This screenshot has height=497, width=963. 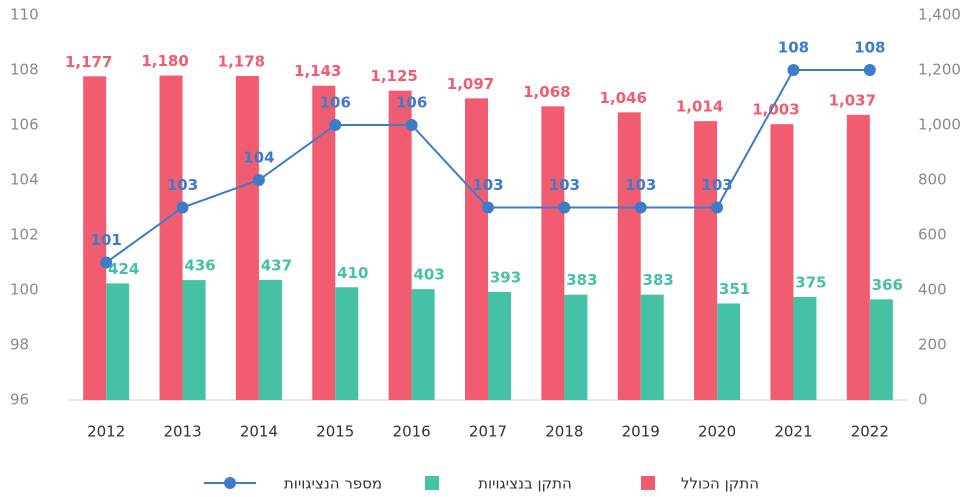 I want to click on y-tick-label: 106, so click(x=24, y=125).